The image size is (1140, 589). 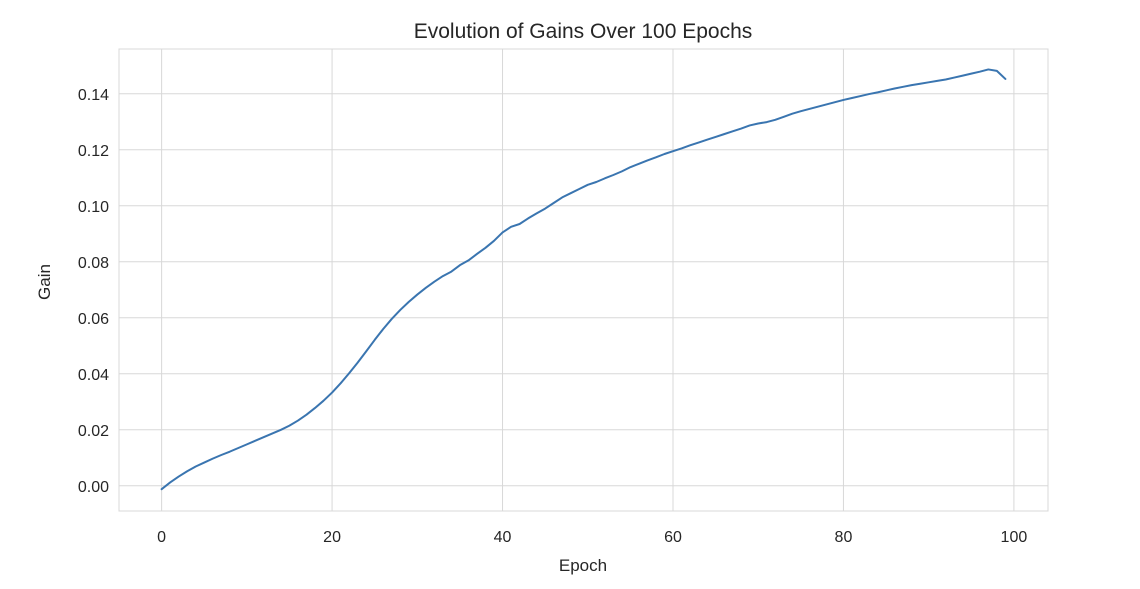 What do you see at coordinates (93, 431) in the screenshot?
I see `y-tick-label: 0.02` at bounding box center [93, 431].